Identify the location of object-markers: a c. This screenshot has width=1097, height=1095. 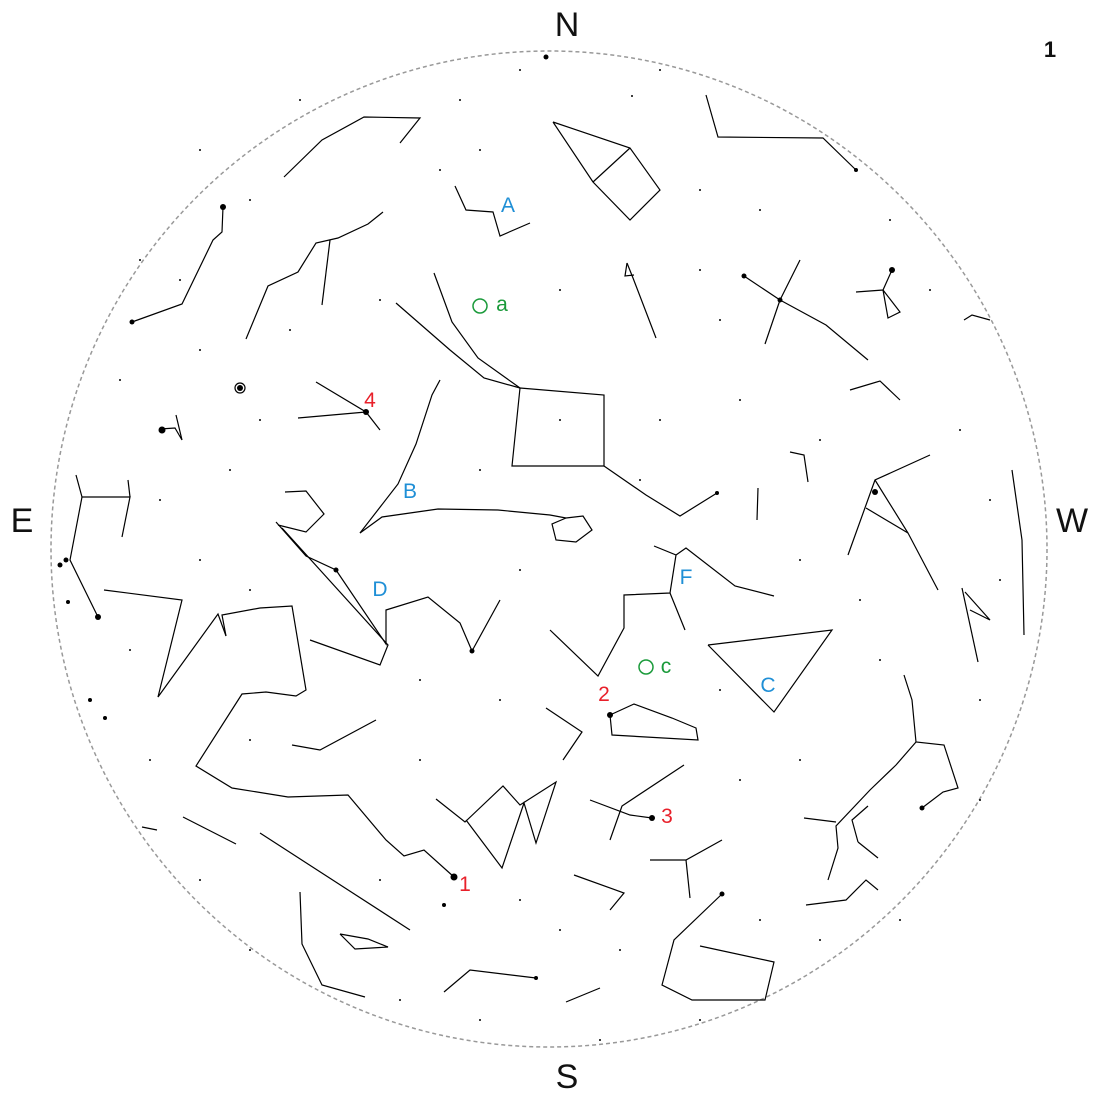
(572, 485).